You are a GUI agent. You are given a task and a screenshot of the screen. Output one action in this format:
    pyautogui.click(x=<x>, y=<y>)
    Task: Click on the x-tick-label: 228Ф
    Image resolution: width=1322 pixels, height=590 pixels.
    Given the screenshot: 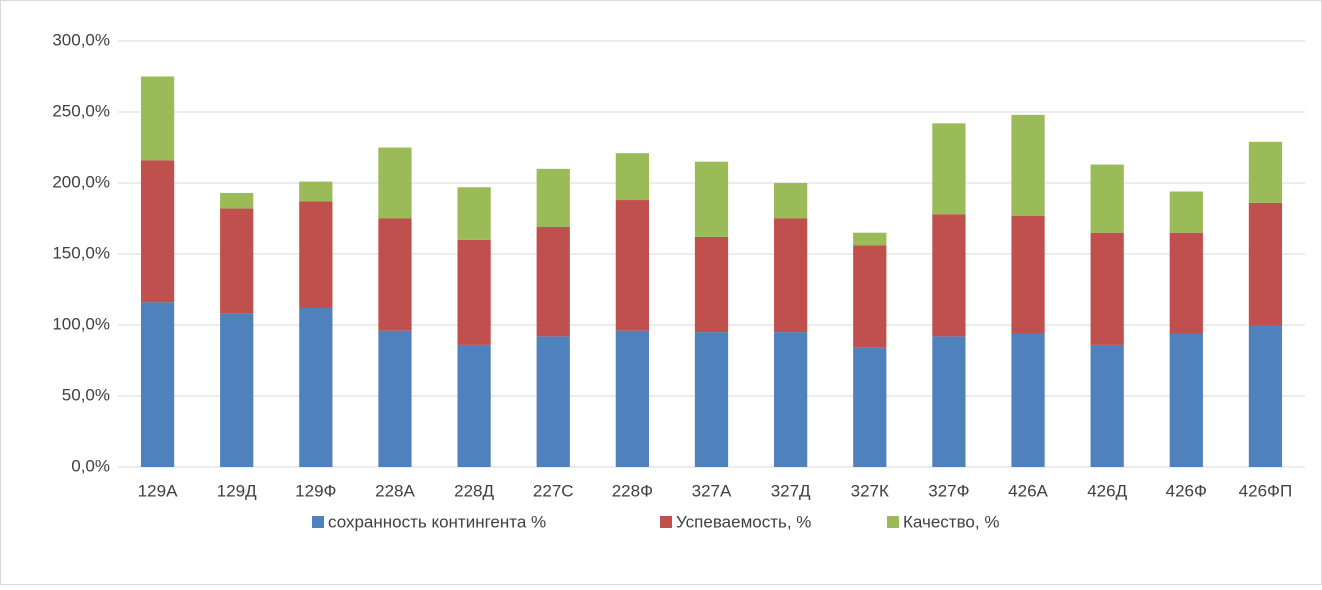 What is the action you would take?
    pyautogui.click(x=632, y=490)
    